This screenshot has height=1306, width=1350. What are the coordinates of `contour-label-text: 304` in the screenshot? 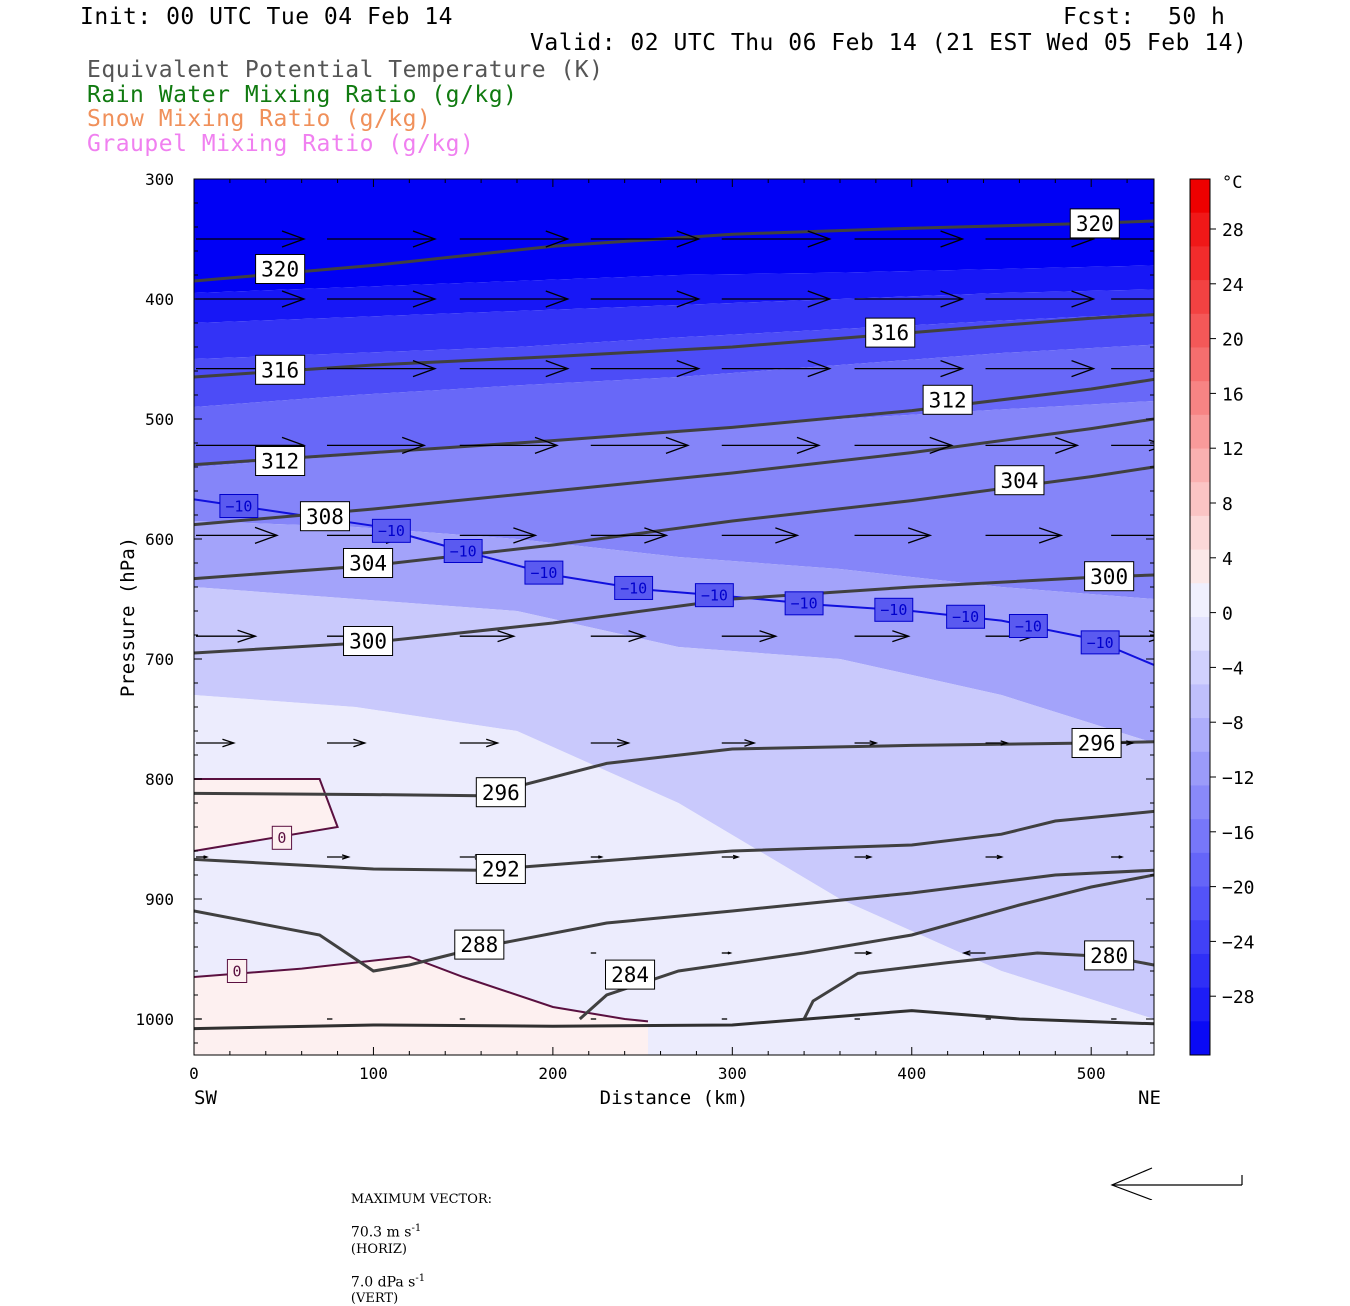 It's located at (1019, 481).